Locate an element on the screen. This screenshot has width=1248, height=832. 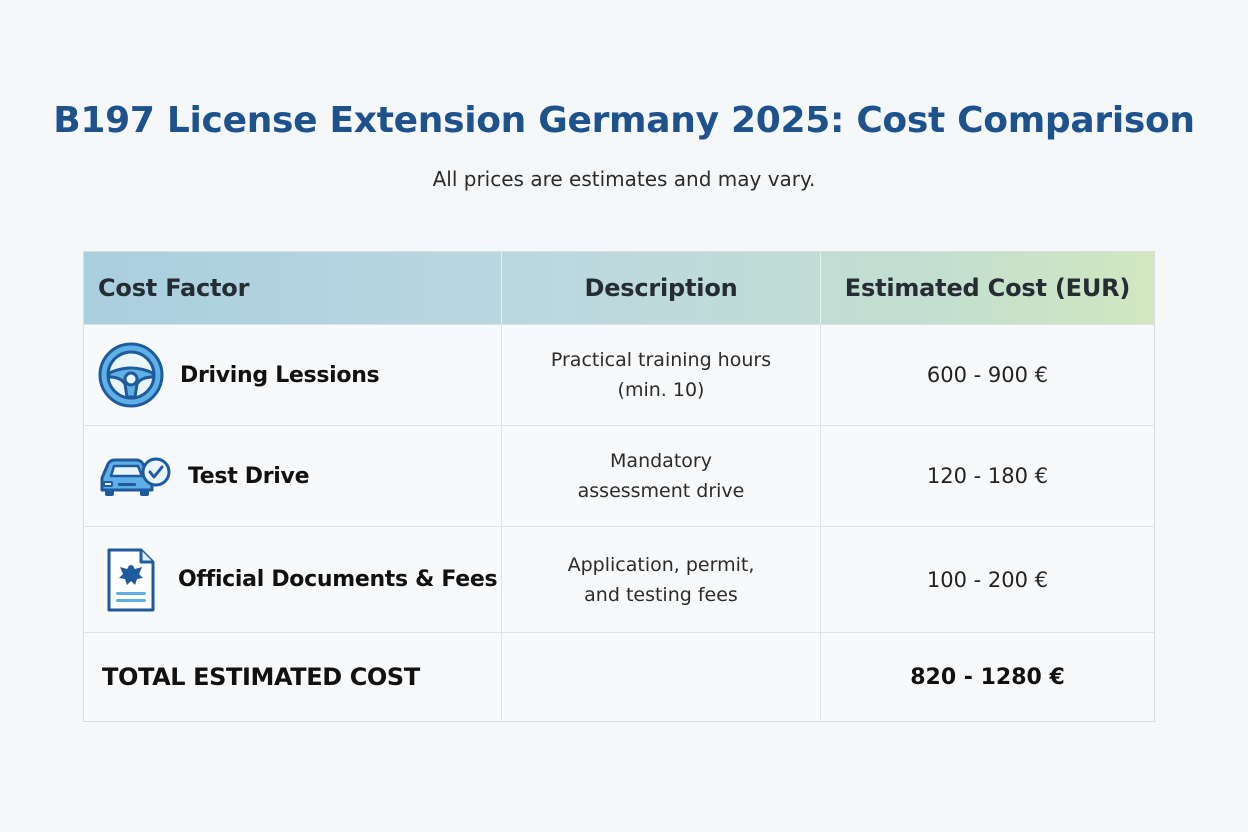
total-label-cell: TOTAL ESTIMATED COST is located at coordinates (293, 677).